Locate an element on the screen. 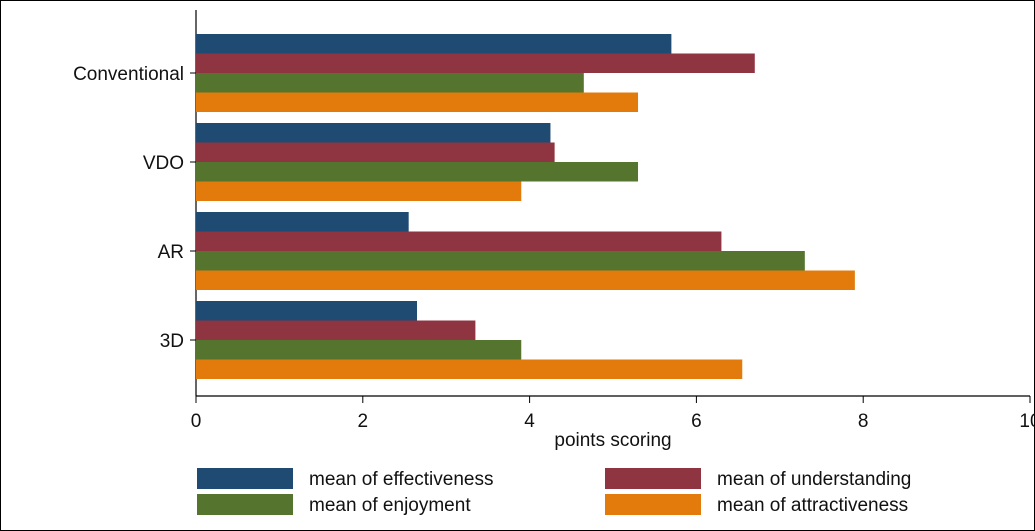  y-ticks-layer: Conventional VDO AR 3D is located at coordinates (134, 208).